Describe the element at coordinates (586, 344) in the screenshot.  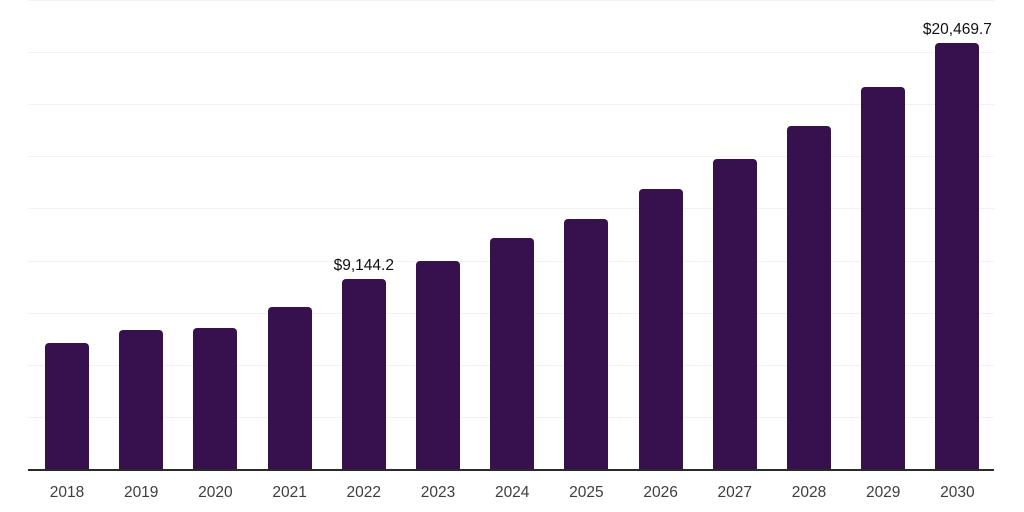
I see `bar-2025` at that location.